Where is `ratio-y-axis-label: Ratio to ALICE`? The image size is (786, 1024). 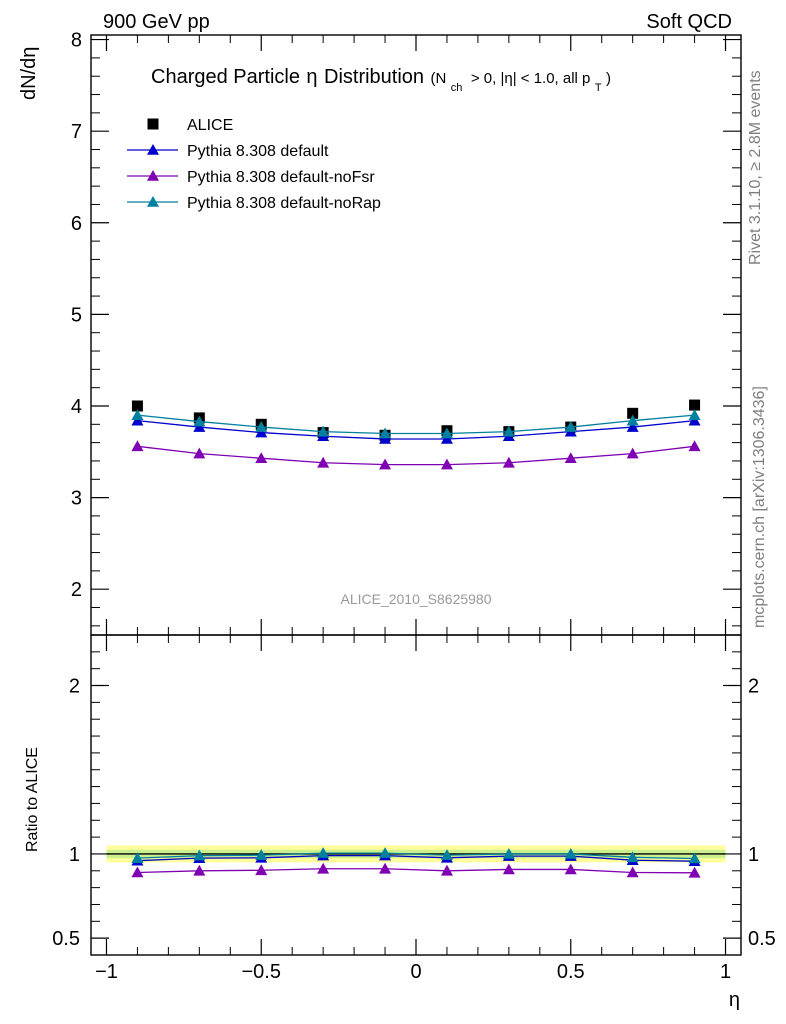
ratio-y-axis-label: Ratio to ALICE is located at coordinates (32, 799).